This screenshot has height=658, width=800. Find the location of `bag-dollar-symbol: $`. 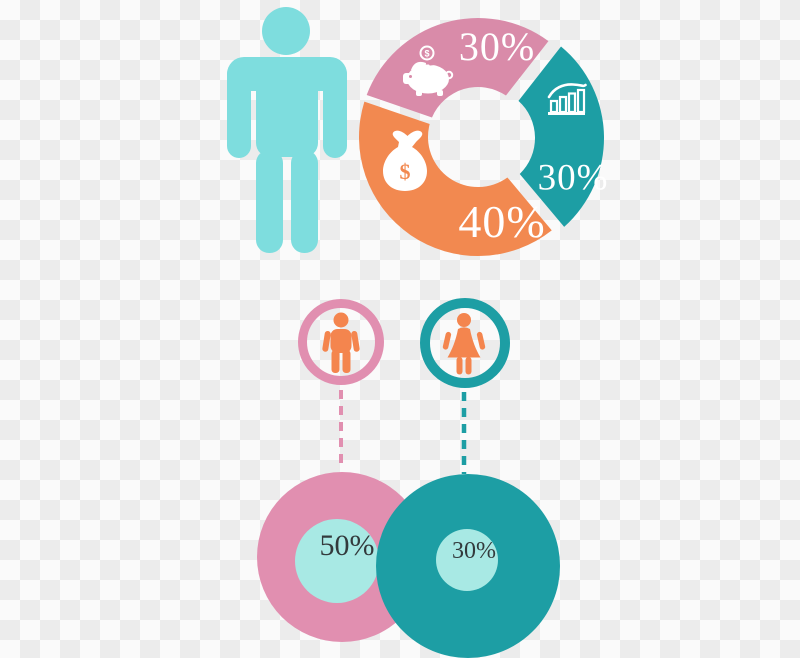

bag-dollar-symbol: $ is located at coordinates (405, 171).